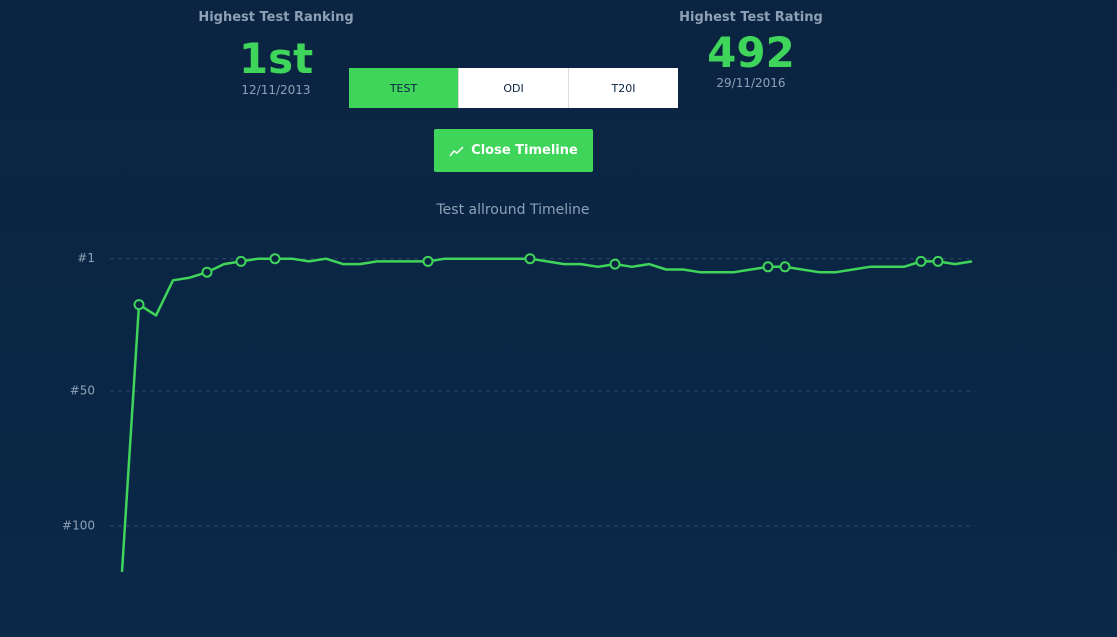 The height and width of the screenshot is (637, 1117). Describe the element at coordinates (82, 391) in the screenshot. I see `y-tick-label: #50` at that location.